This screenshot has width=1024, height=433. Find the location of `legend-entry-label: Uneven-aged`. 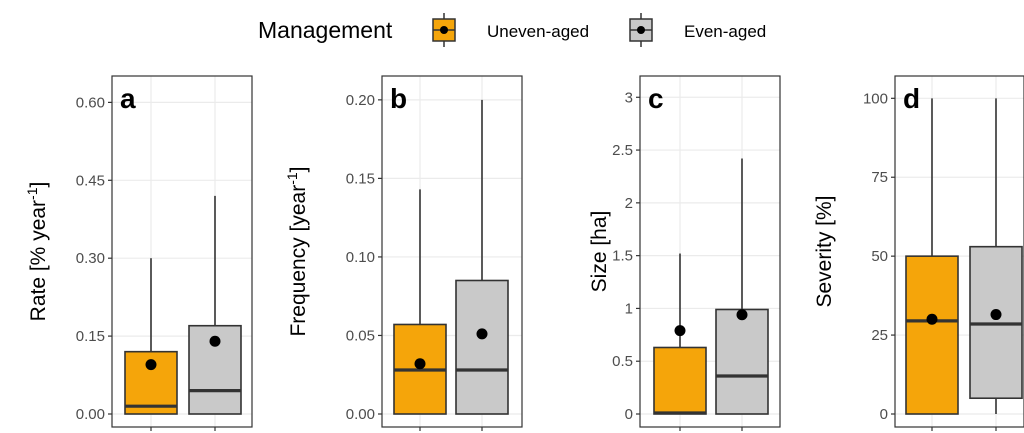

legend-entry-label: Uneven-aged is located at coordinates (538, 31).